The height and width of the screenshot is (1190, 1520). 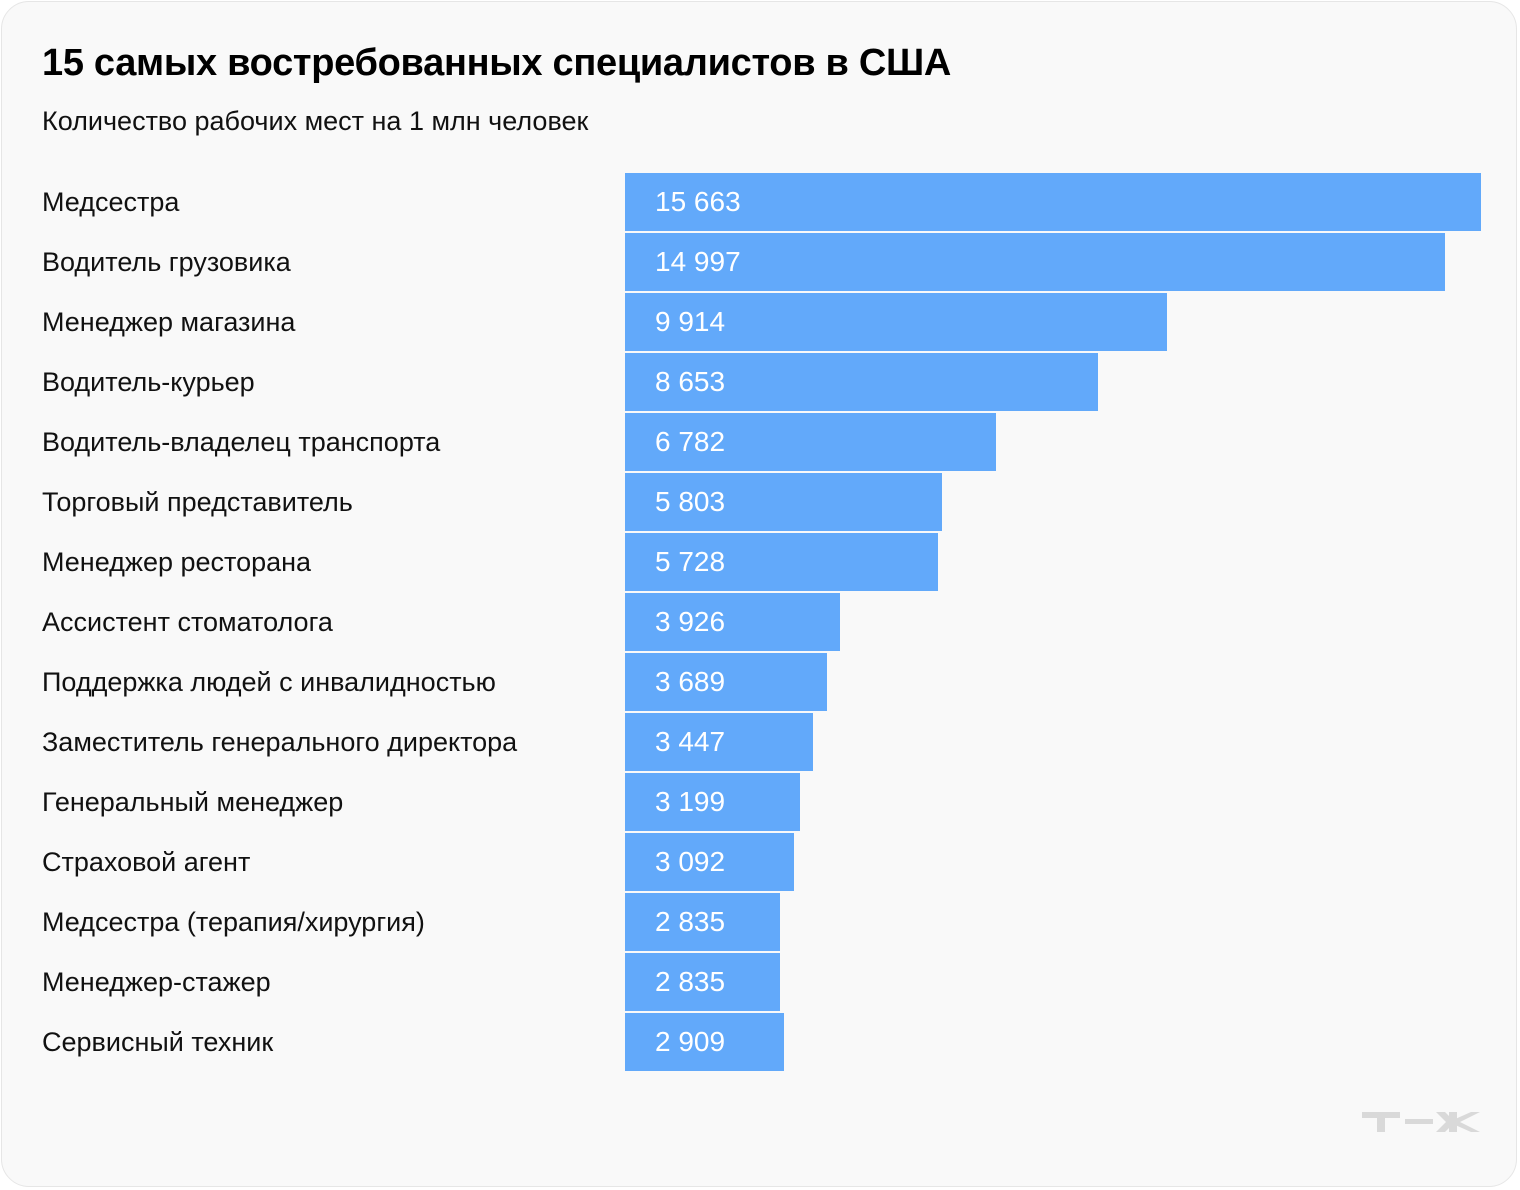 What do you see at coordinates (146, 862) in the screenshot?
I see `category-label: Страховой агент` at bounding box center [146, 862].